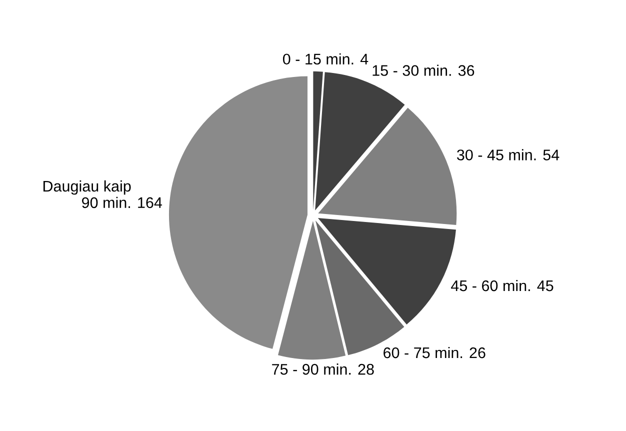 The width and height of the screenshot is (626, 431). Describe the element at coordinates (150, 202) in the screenshot. I see `data-label: 164` at that location.